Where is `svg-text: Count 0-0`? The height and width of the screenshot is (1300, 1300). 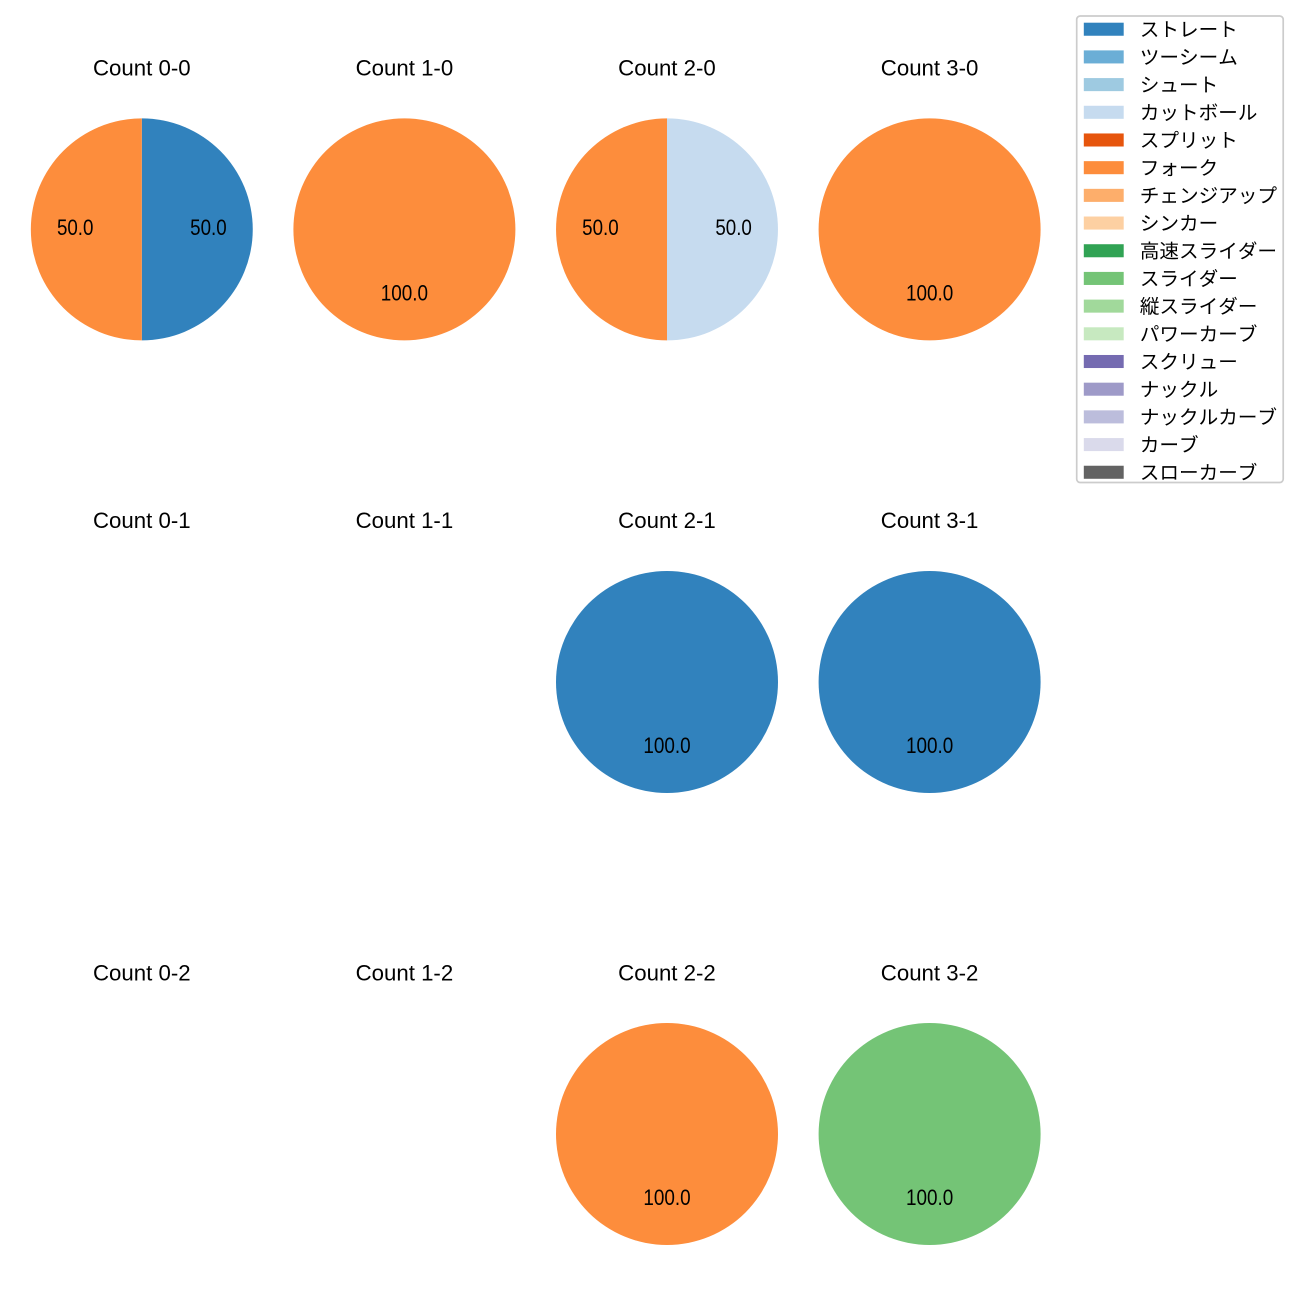 svg-text: Count 0-0 is located at coordinates (142, 68).